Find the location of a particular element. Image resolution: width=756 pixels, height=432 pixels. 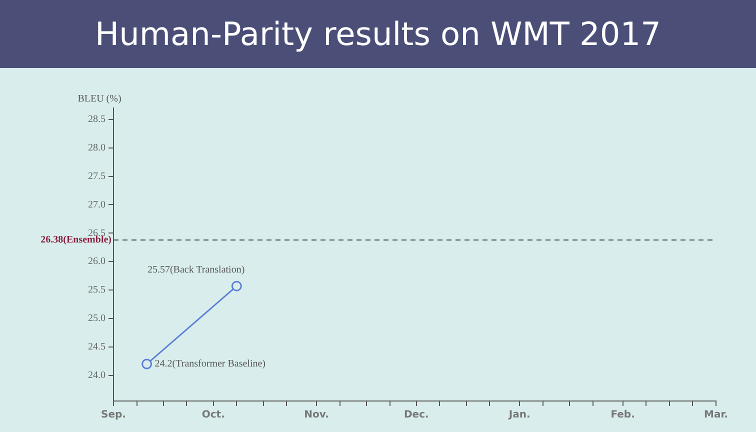

ref-line-label: 26.38(Ensemble) is located at coordinates (76, 240).